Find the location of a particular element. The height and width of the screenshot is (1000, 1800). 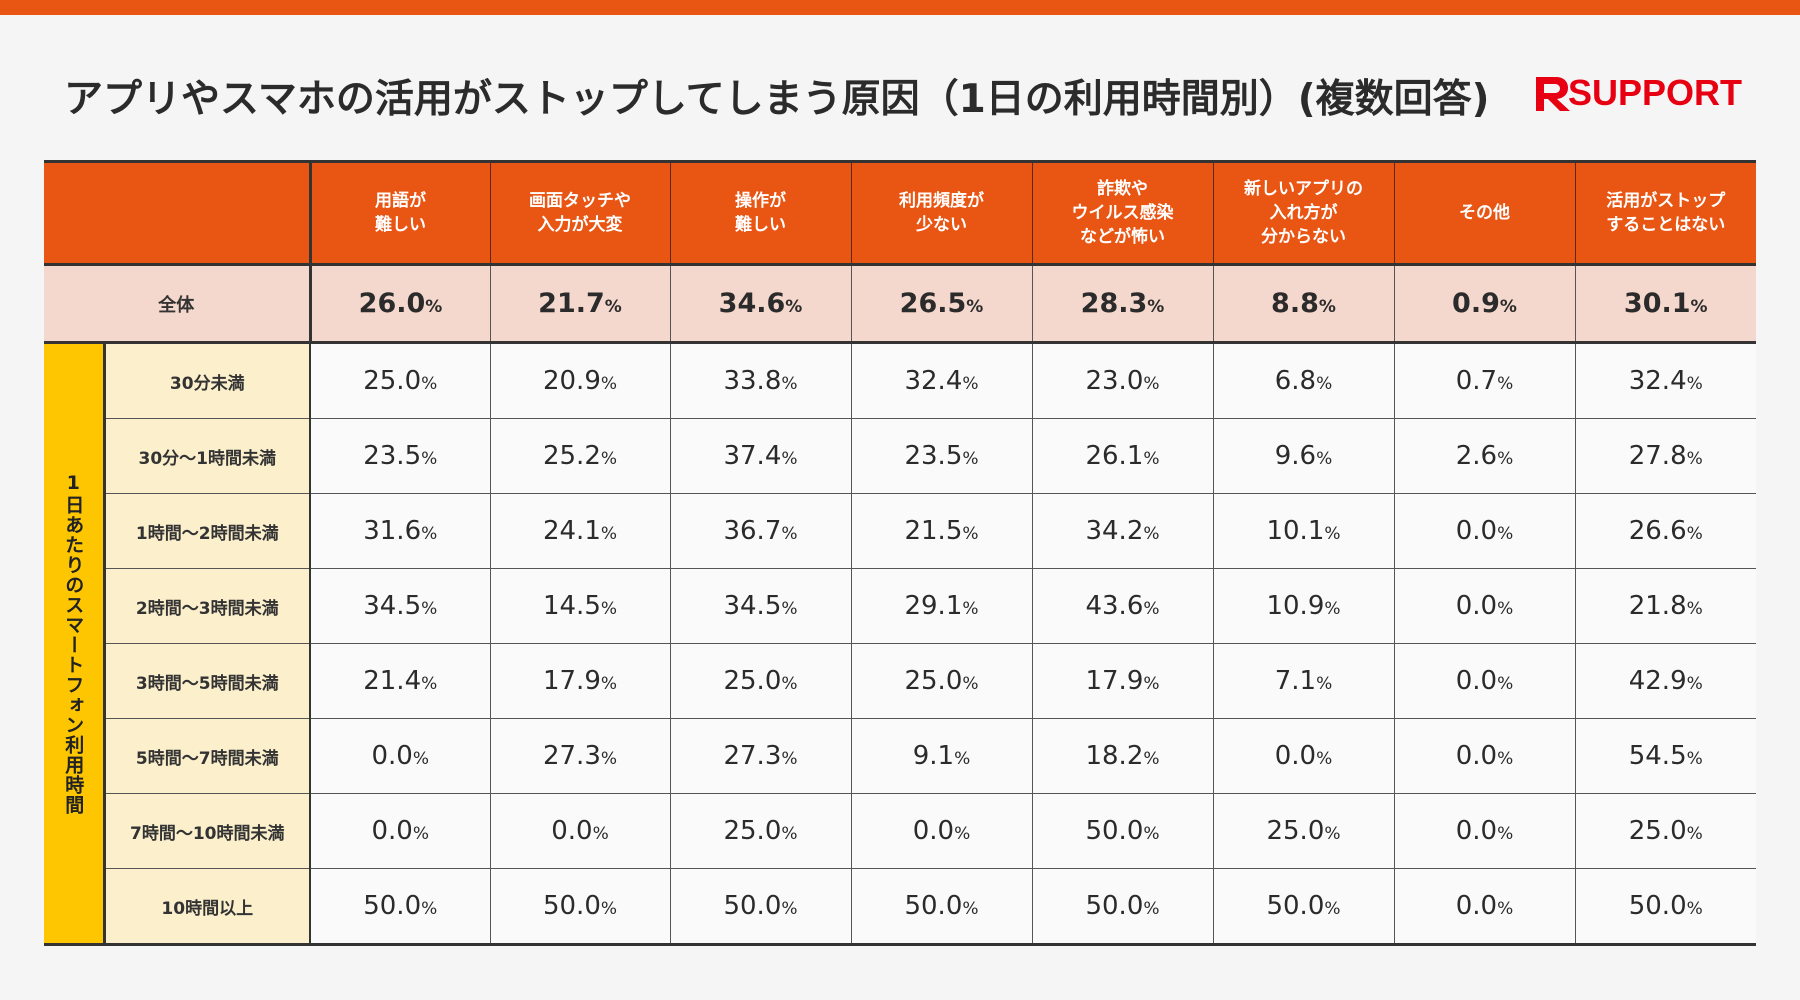

value-cell: 37.4% is located at coordinates (760, 456).